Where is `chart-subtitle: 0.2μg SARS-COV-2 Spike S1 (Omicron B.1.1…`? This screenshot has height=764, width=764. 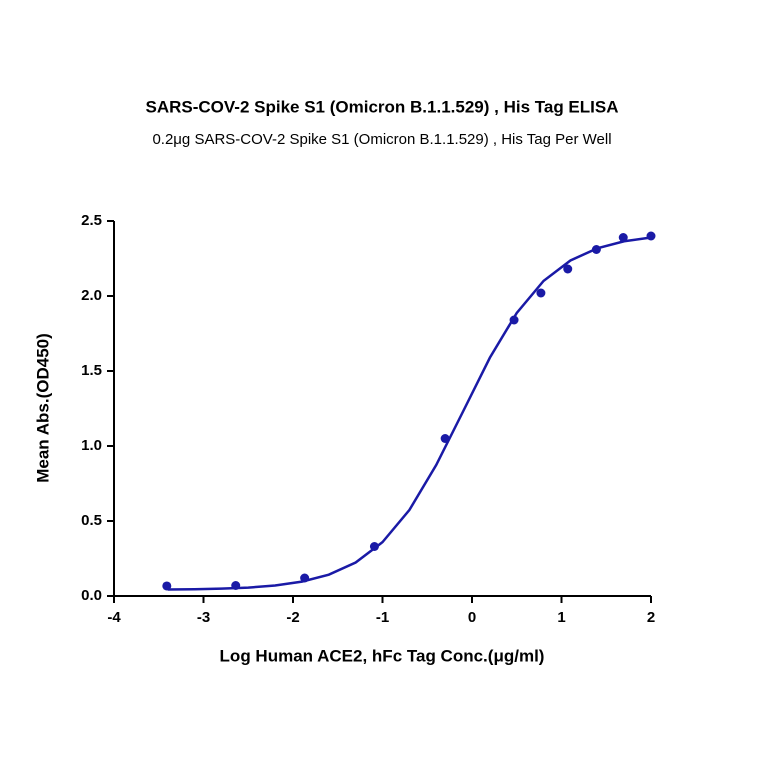
chart-subtitle: 0.2μg SARS-COV-2 Spike S1 (Omicron B.1.1… is located at coordinates (381, 139).